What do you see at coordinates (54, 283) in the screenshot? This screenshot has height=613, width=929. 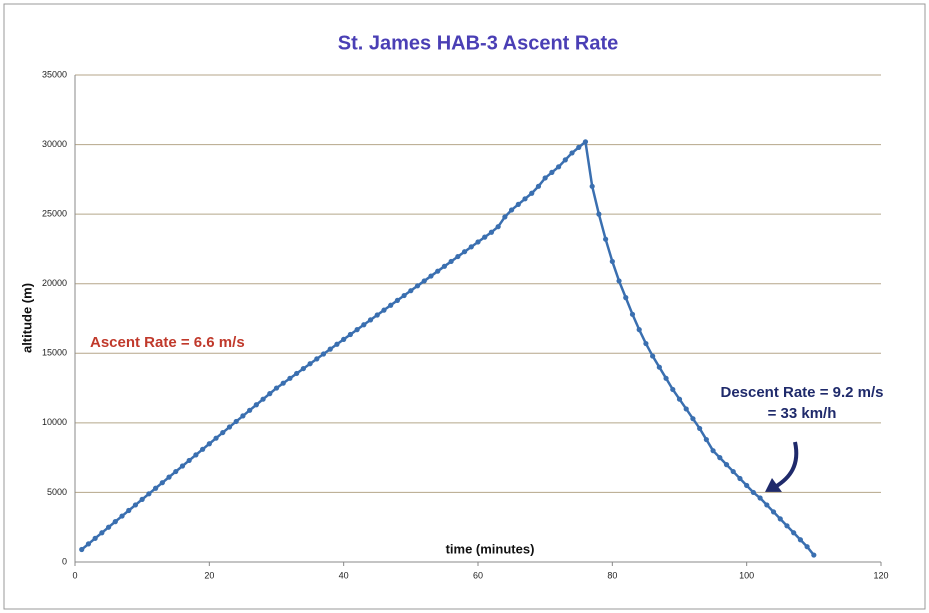 I see `y-tick-label: 20000` at bounding box center [54, 283].